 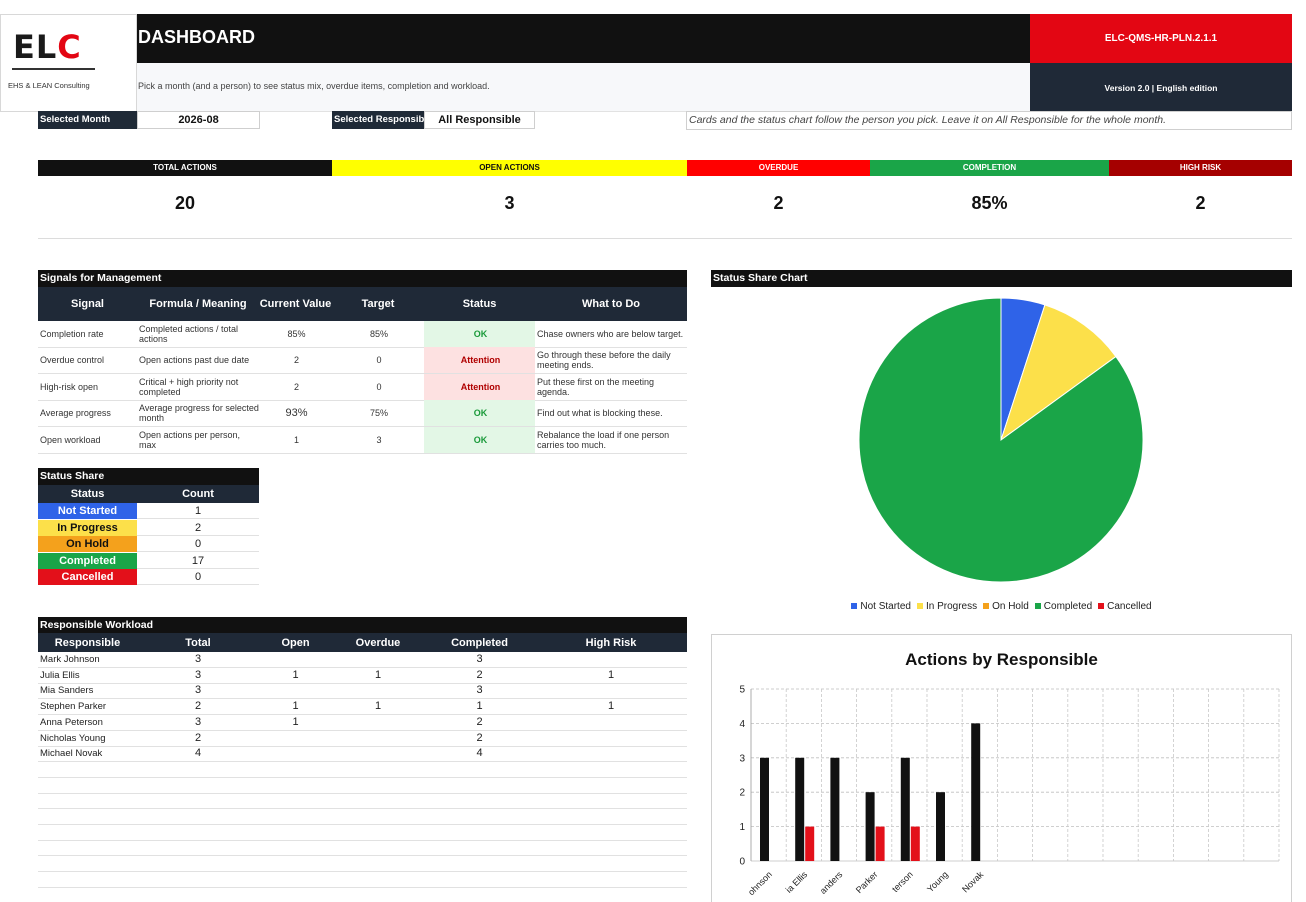 What do you see at coordinates (1006, 606) in the screenshot?
I see `legend-item: On Hold` at bounding box center [1006, 606].